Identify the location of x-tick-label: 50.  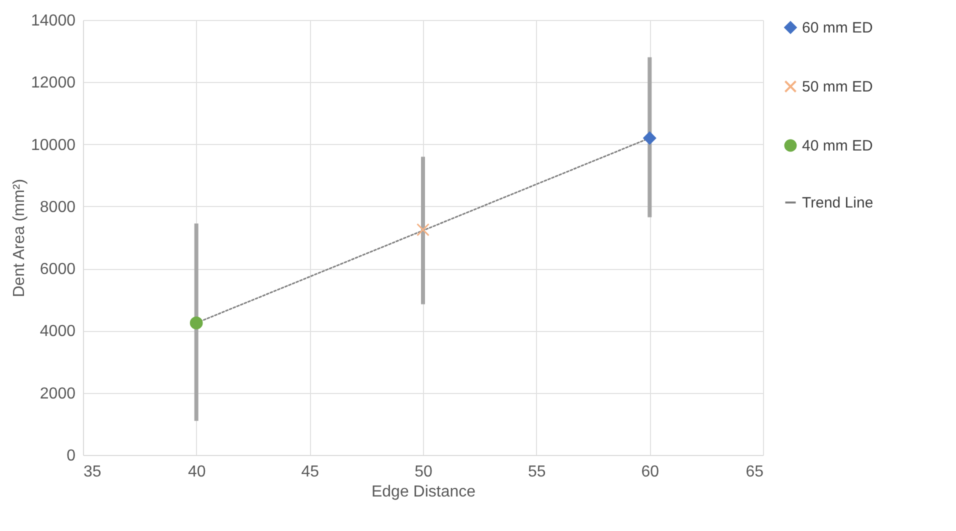
(423, 472).